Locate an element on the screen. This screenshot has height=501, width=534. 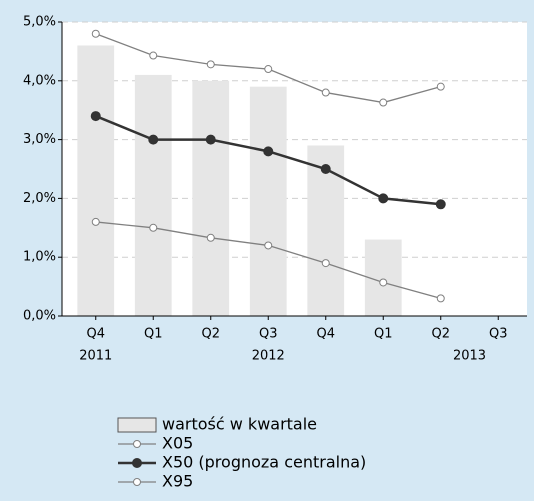
legend-label: X05 is located at coordinates (177, 443).